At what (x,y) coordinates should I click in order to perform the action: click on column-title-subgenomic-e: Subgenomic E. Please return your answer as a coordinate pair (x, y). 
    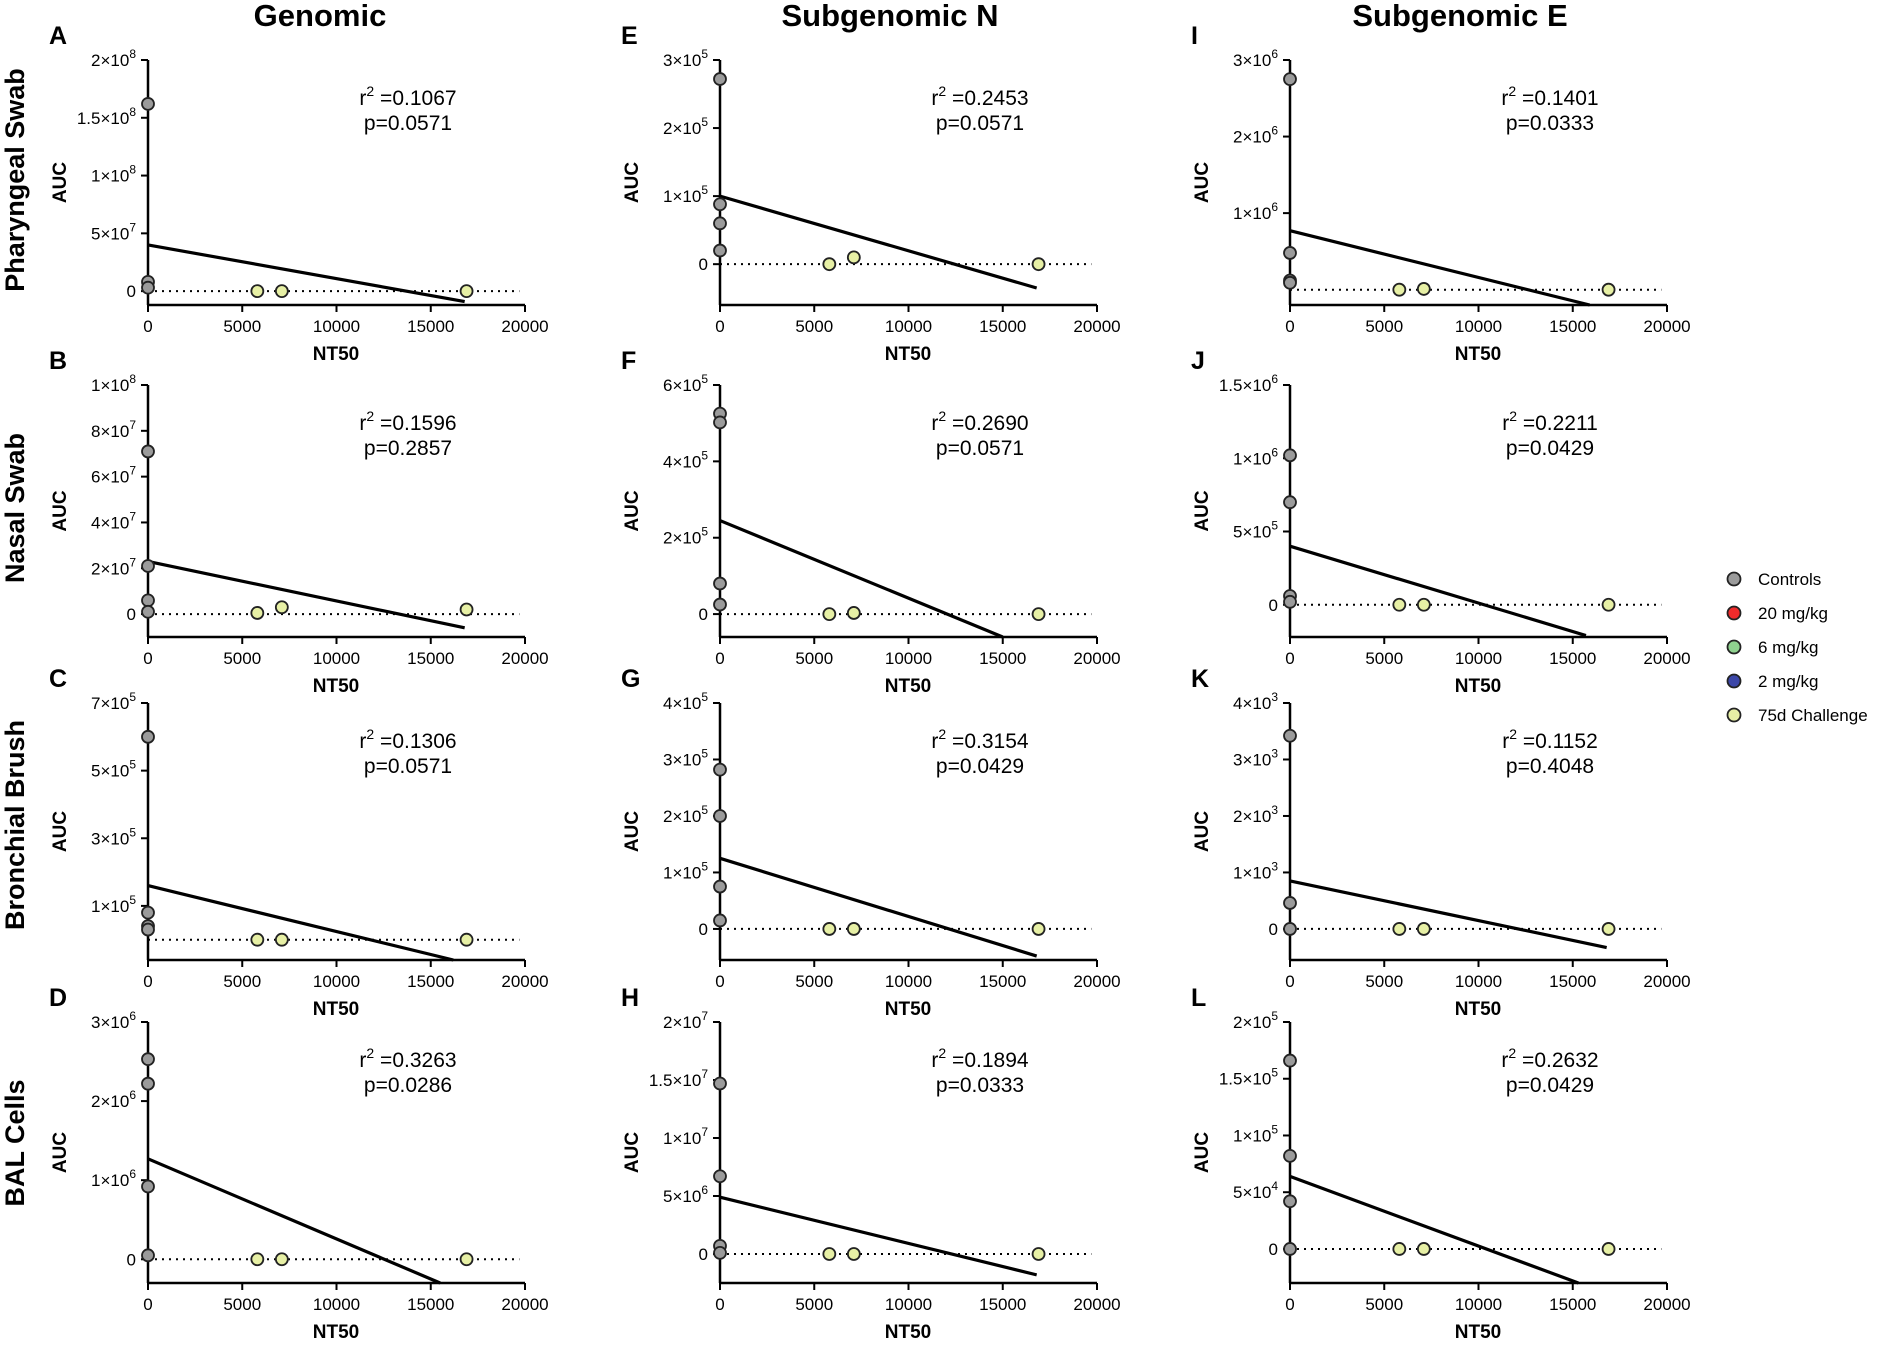
    Looking at the image, I should click on (1459, 16).